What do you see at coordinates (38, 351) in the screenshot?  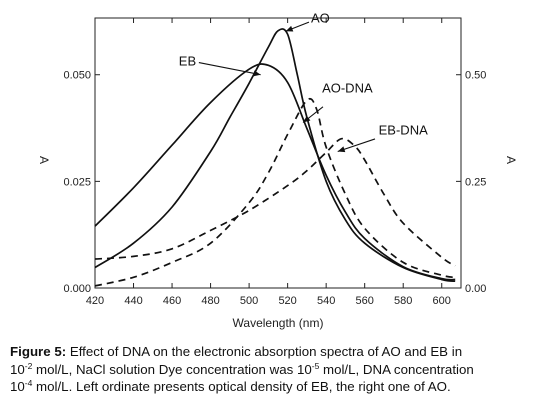 I see `figure-label: Figure 5:` at bounding box center [38, 351].